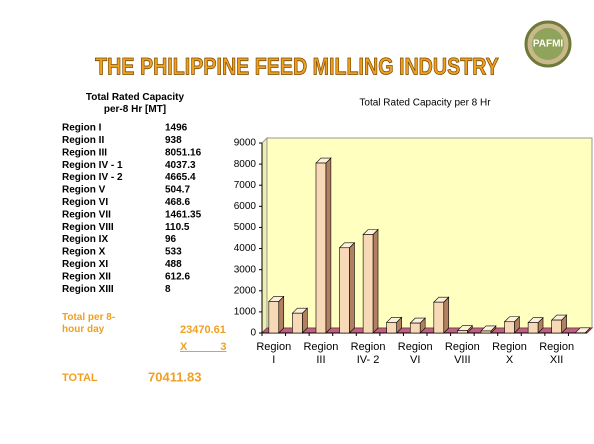  I want to click on row-label: Region VI, so click(85, 202).